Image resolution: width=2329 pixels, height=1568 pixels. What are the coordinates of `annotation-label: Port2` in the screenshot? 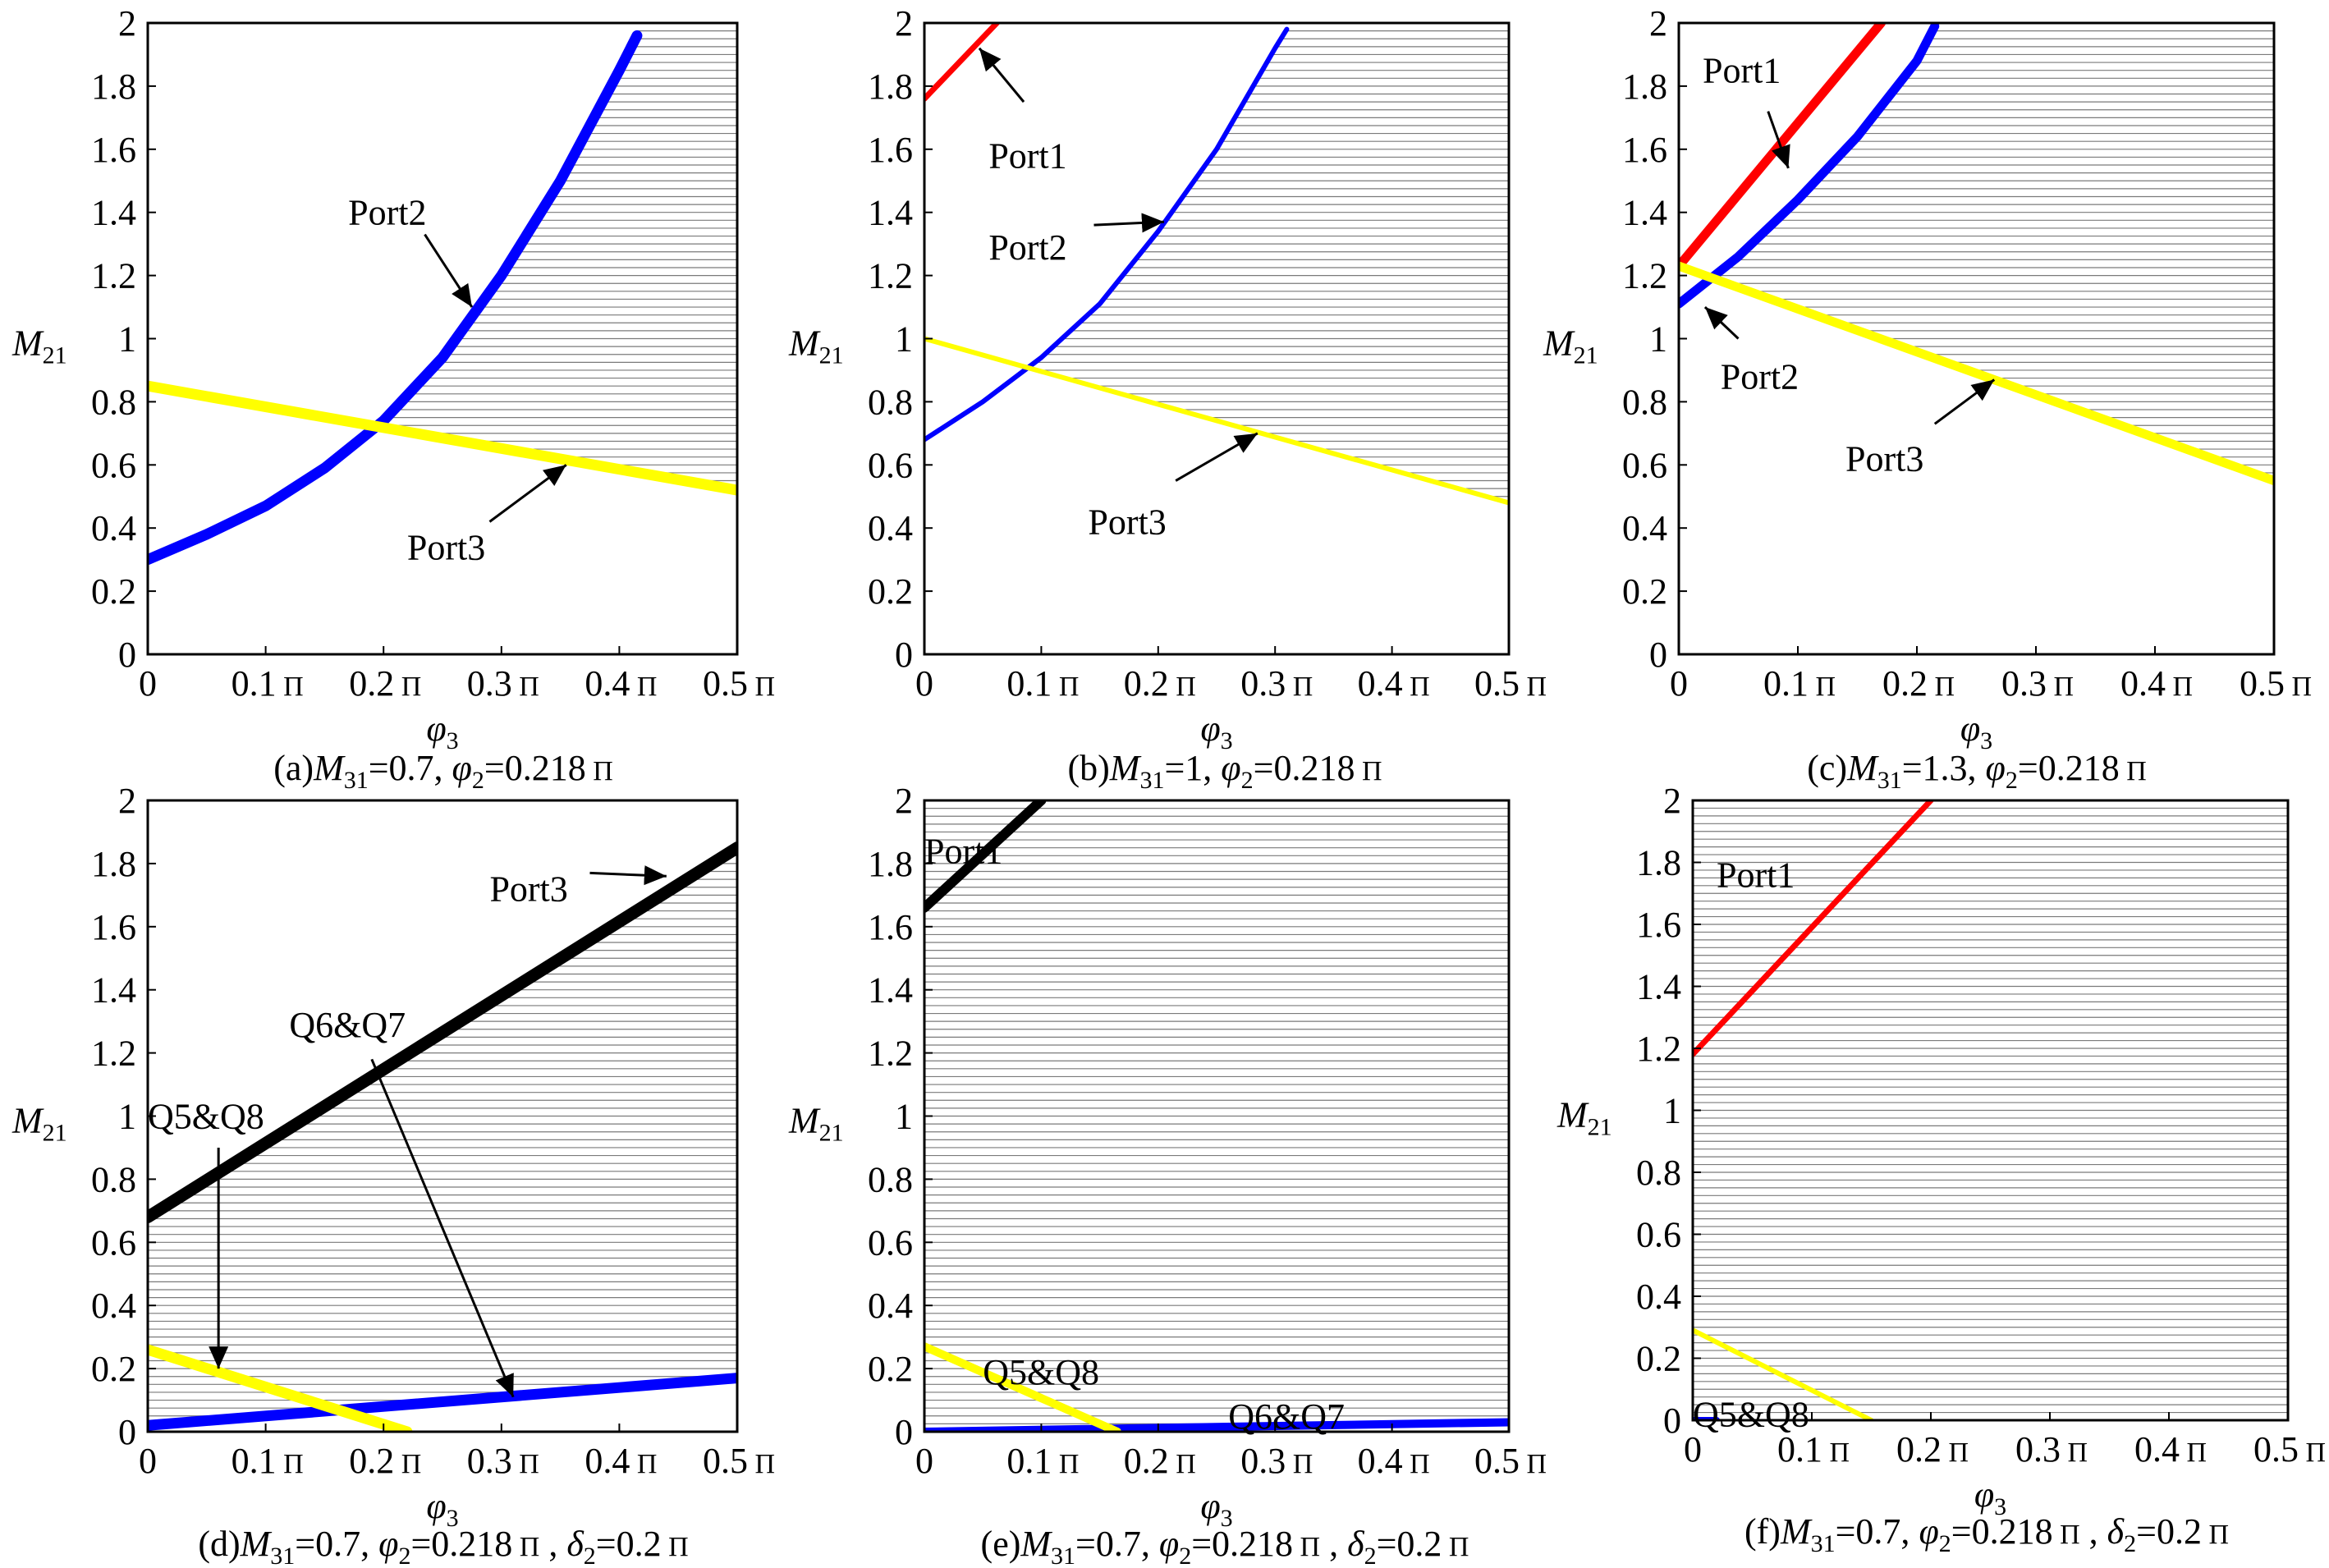 It's located at (1760, 377).